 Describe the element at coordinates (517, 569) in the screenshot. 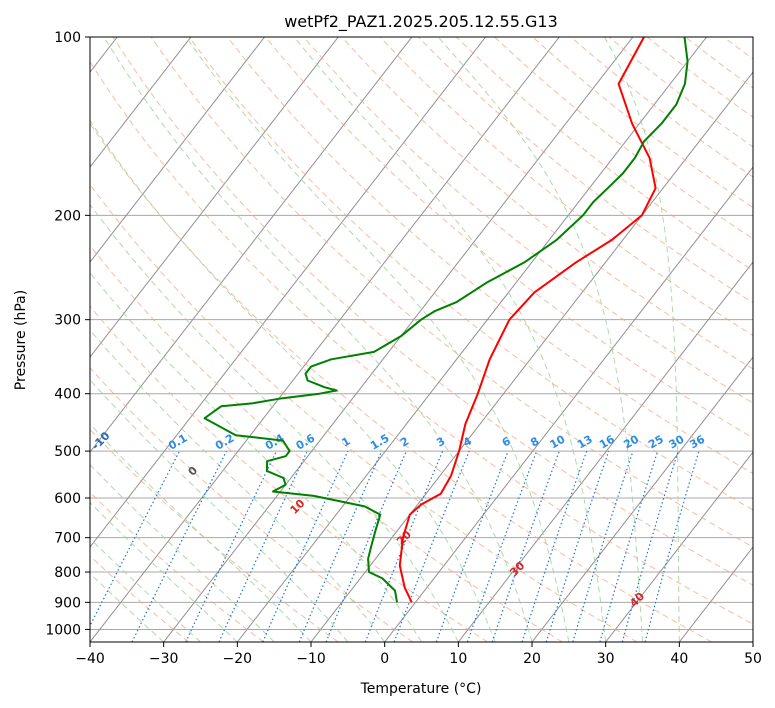

I see `dry-adiabat-label: 30` at that location.